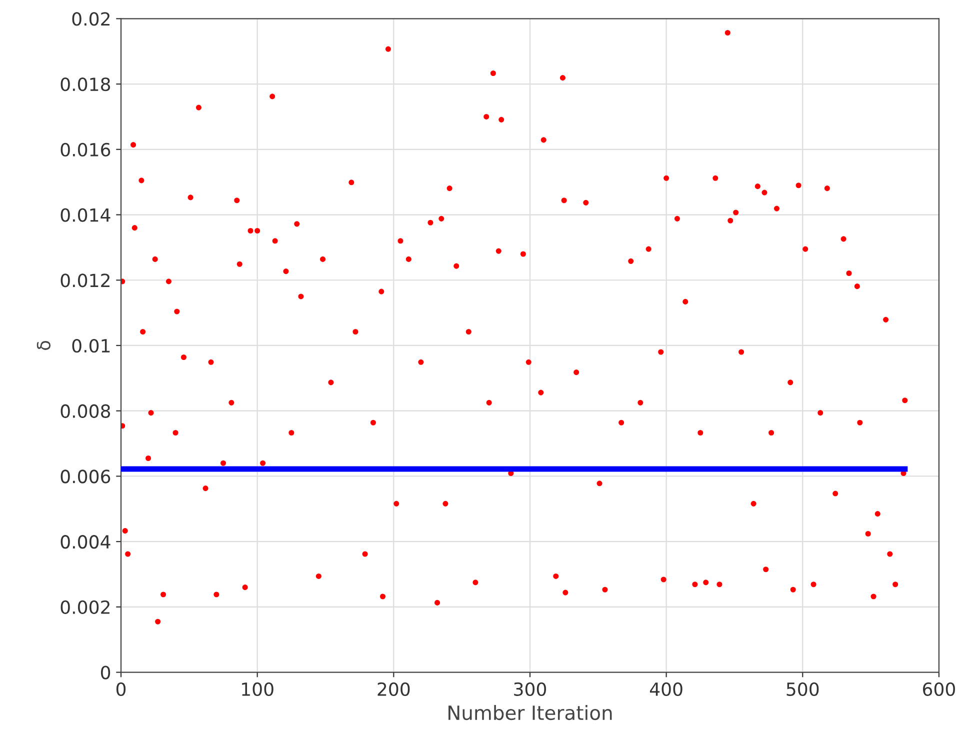  Describe the element at coordinates (666, 689) in the screenshot. I see `x-tick-label: 400` at that location.